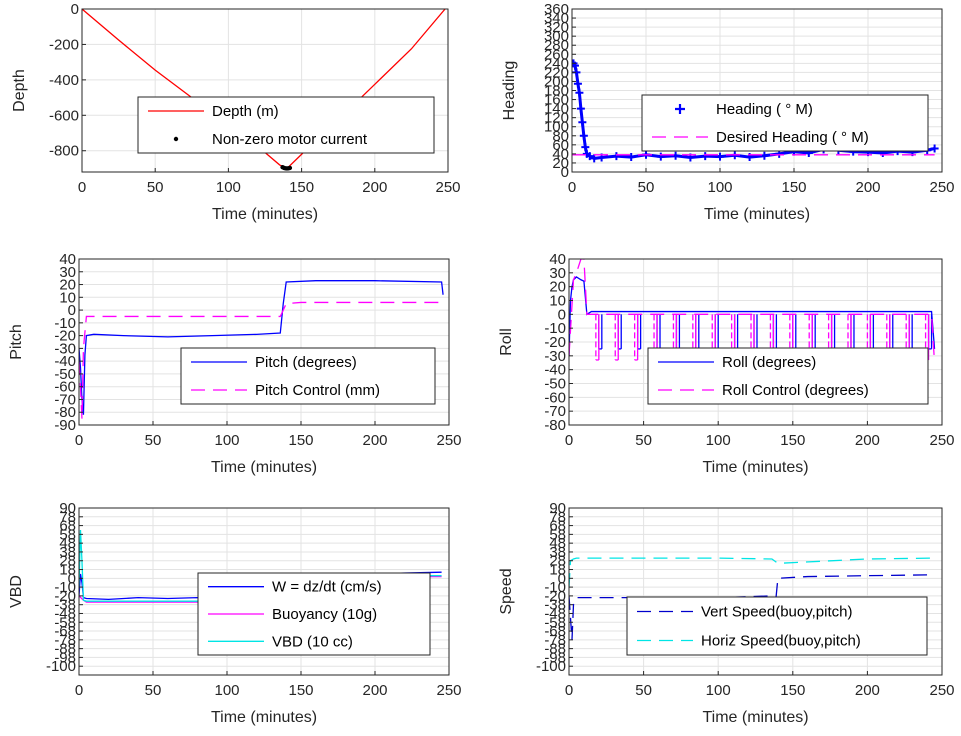 This screenshot has width=961, height=736. What do you see at coordinates (556, 9) in the screenshot?
I see `y-tick-label: 360` at bounding box center [556, 9].